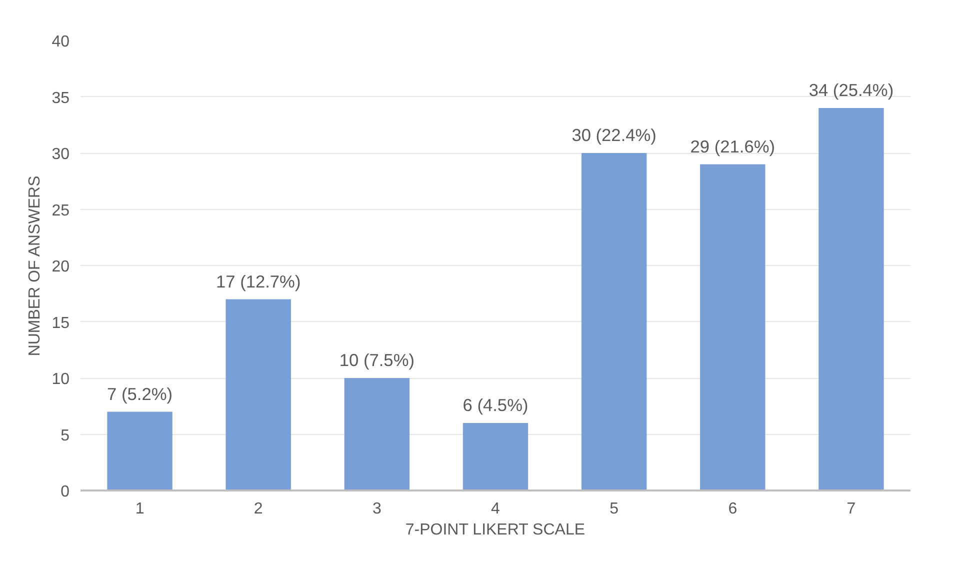  Describe the element at coordinates (258, 509) in the screenshot. I see `x-tick-label: 2` at that location.